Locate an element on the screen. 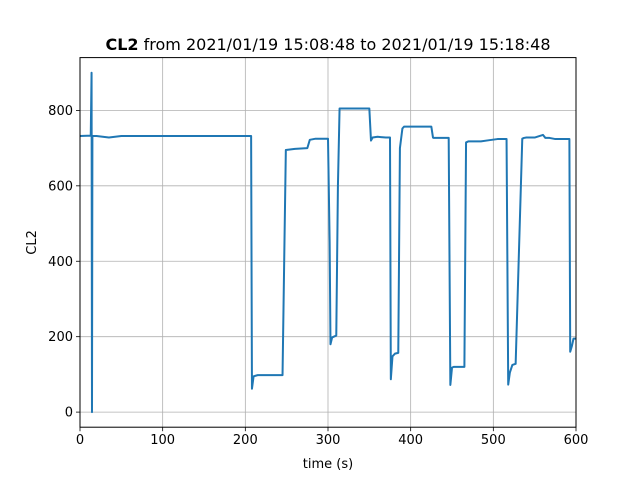 This screenshot has height=480, width=640. x-tick-label: 500 is located at coordinates (493, 440).